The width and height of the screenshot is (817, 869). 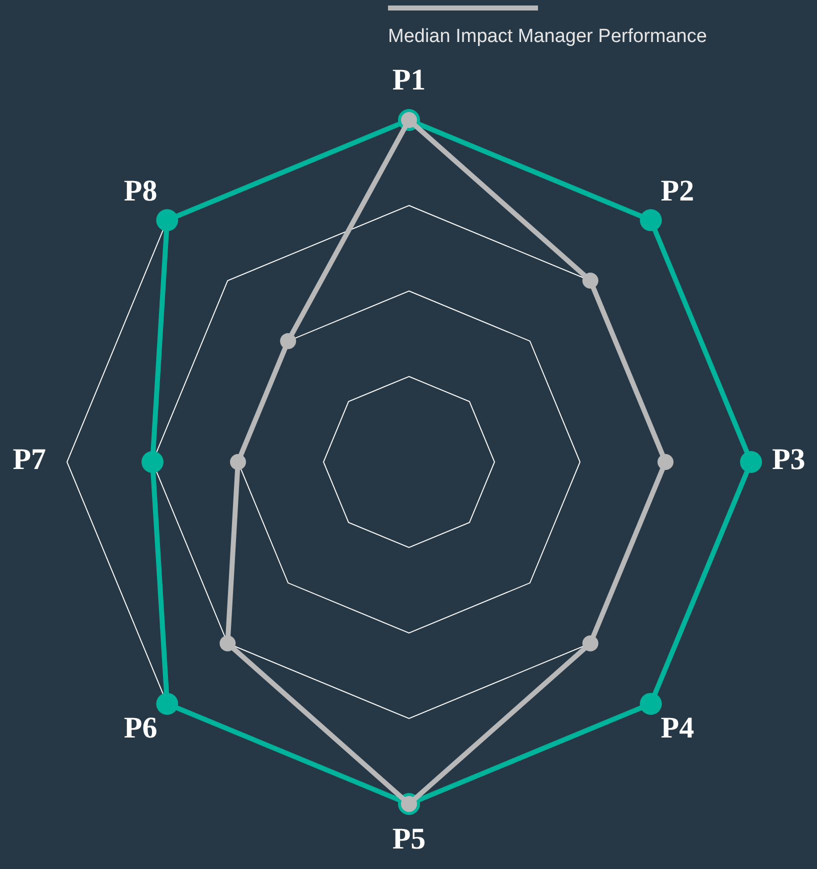 I want to click on spoke-label: P8, so click(x=141, y=191).